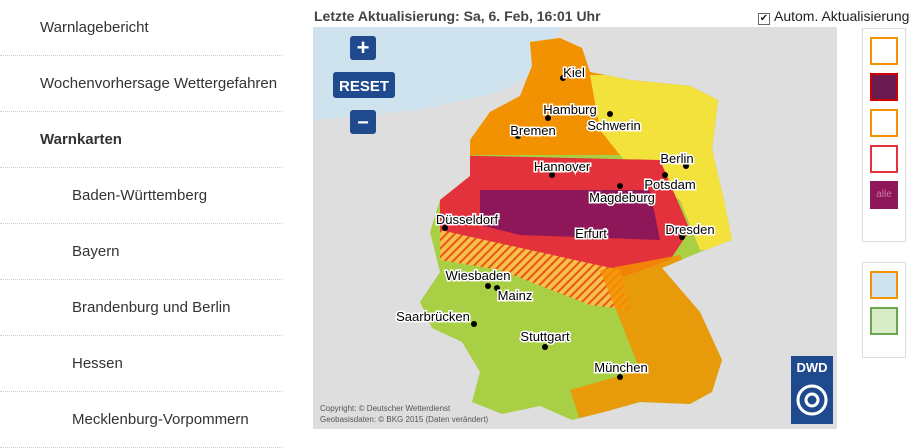 Image resolution: width=920 pixels, height=448 pixels. What do you see at coordinates (884, 159) in the screenshot?
I see `ice-icon` at bounding box center [884, 159].